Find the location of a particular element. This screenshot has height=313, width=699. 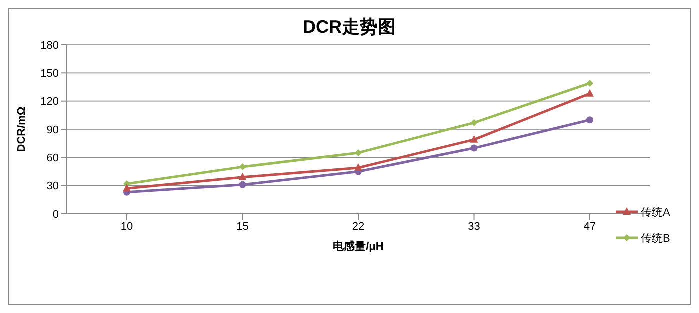

x-tick-label: 33 is located at coordinates (474, 226).